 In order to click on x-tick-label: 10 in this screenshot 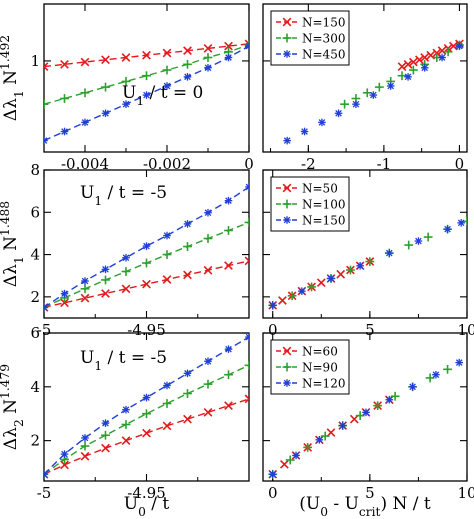, I will do `click(465, 493)`.